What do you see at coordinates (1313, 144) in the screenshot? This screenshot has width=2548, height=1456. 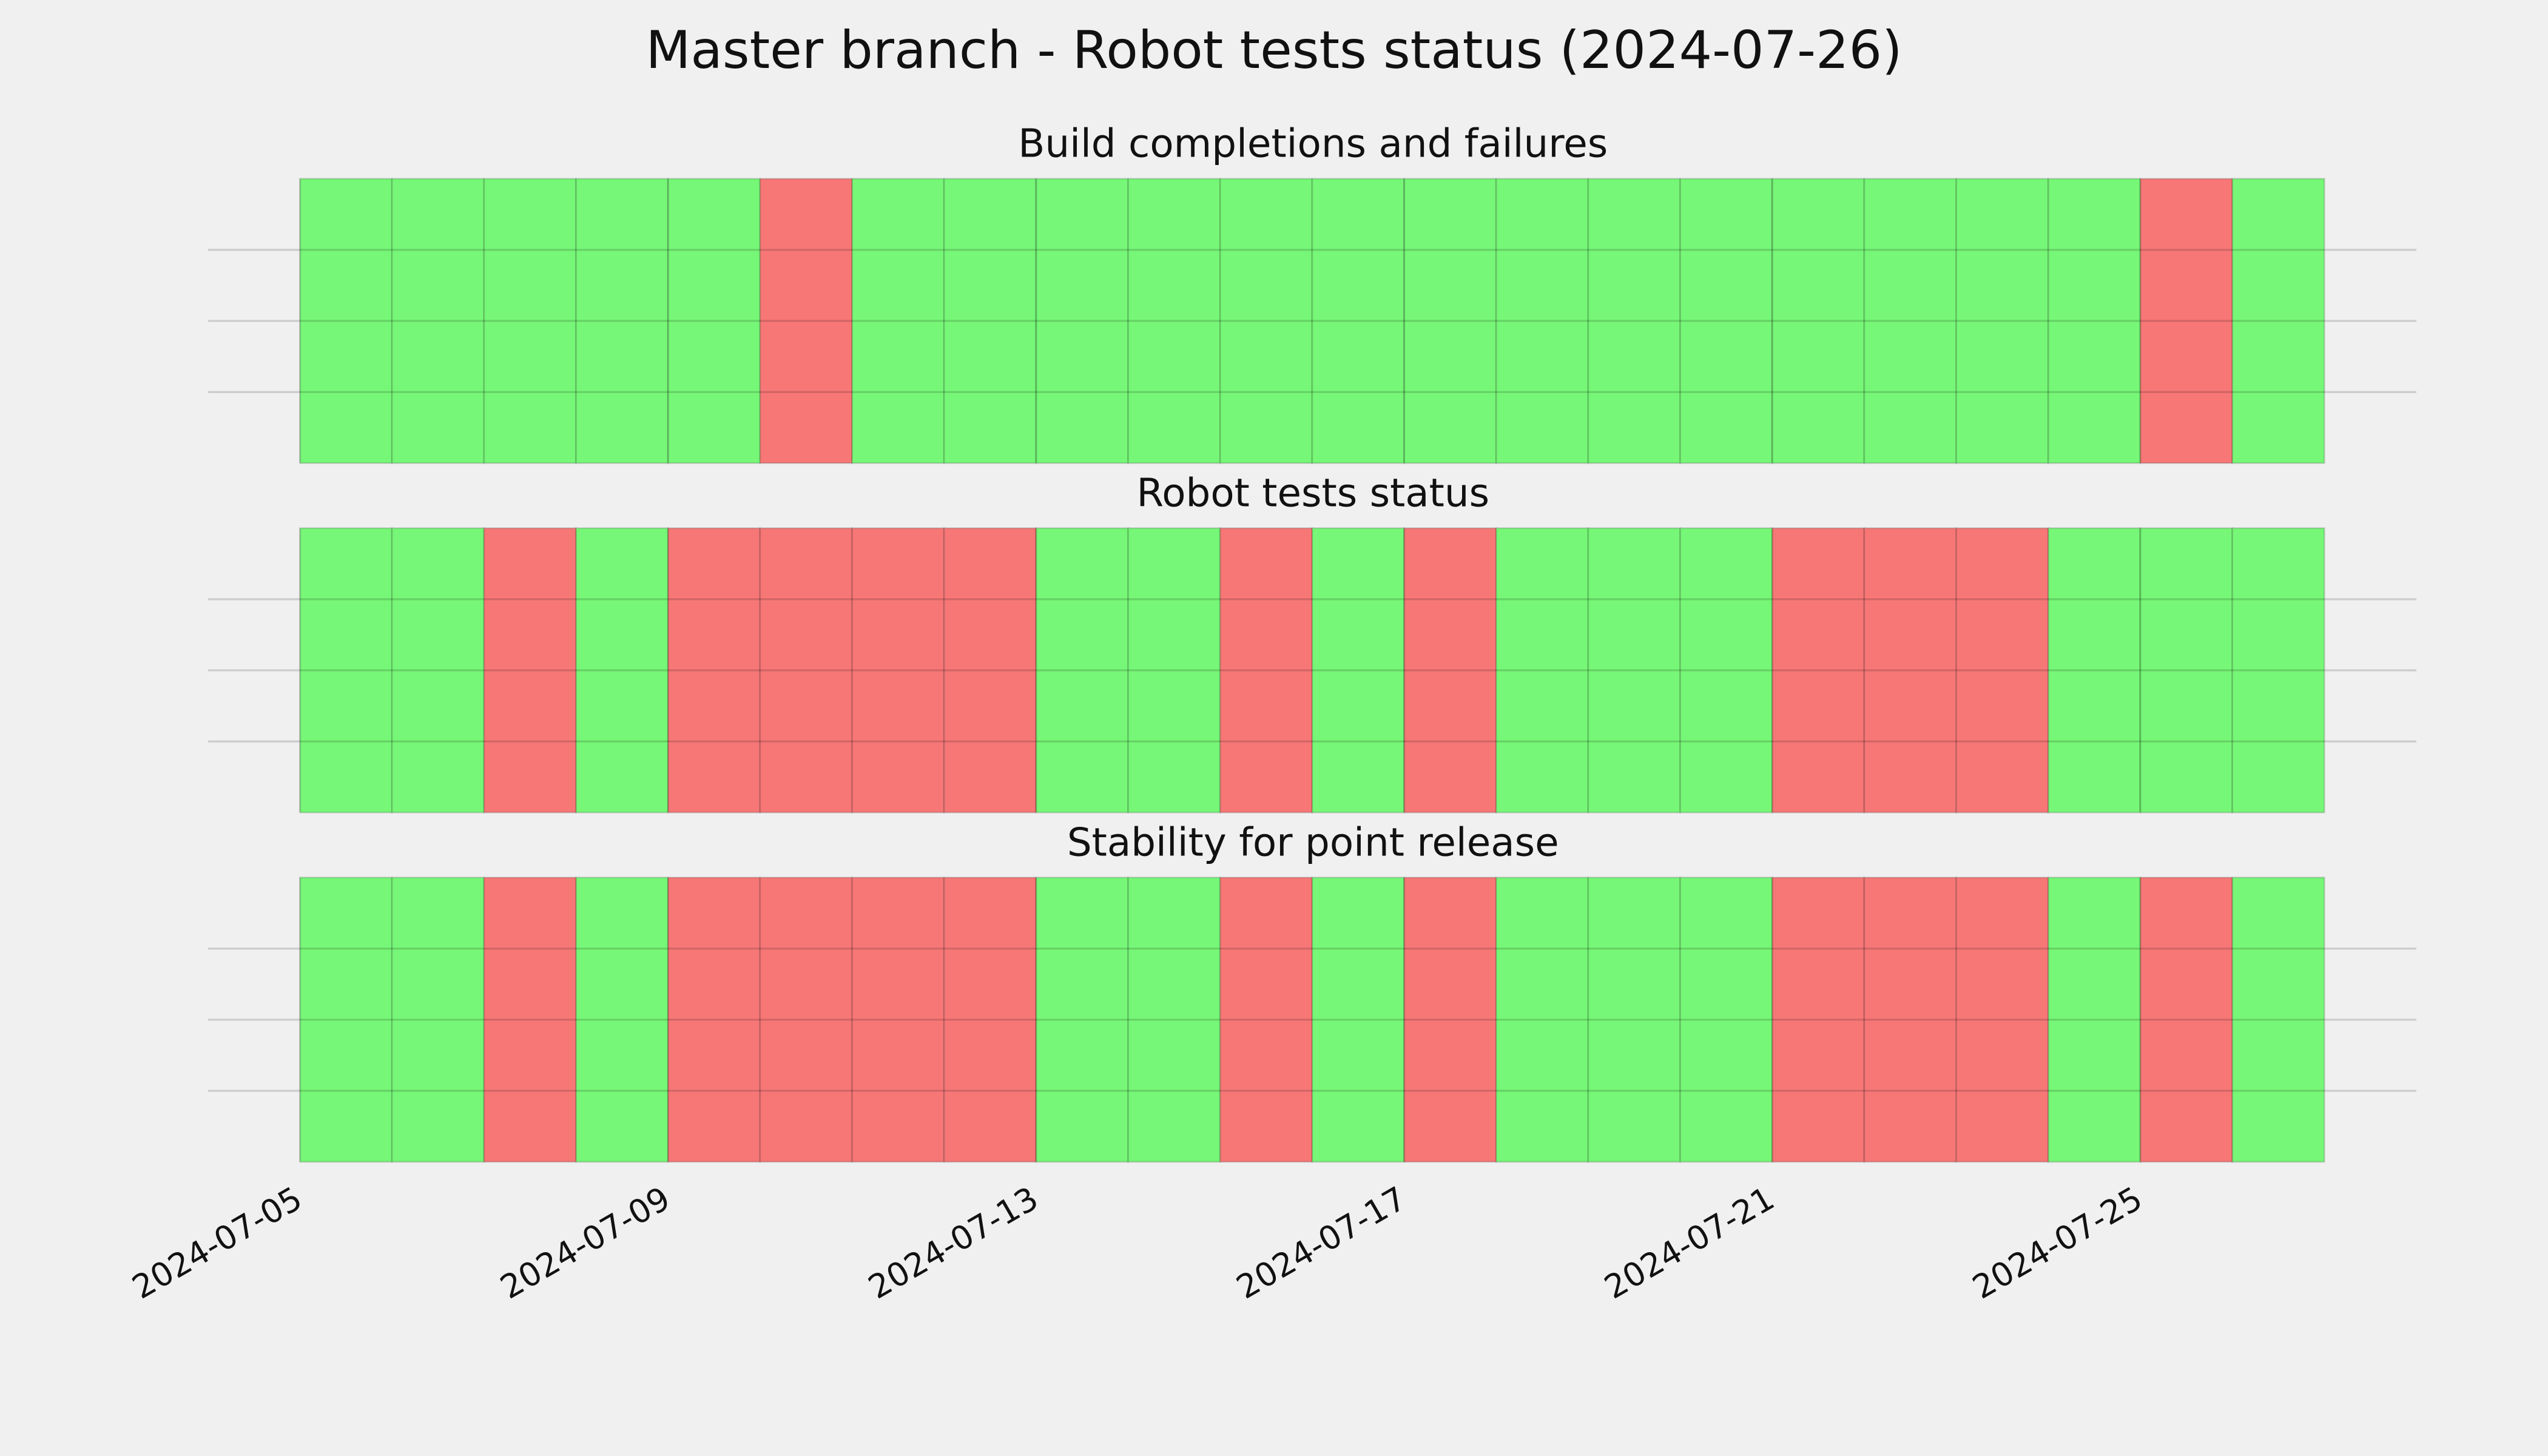 I see `panel-title: Build completions and failures` at bounding box center [1313, 144].